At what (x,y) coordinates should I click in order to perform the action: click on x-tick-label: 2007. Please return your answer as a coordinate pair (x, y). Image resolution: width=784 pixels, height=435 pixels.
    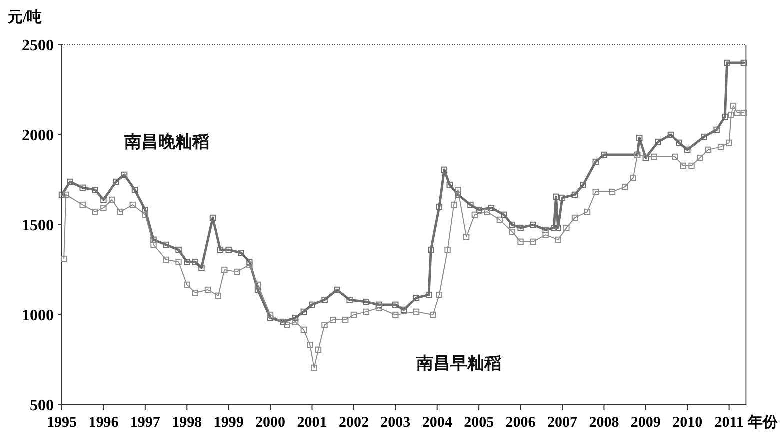
    Looking at the image, I should click on (562, 423).